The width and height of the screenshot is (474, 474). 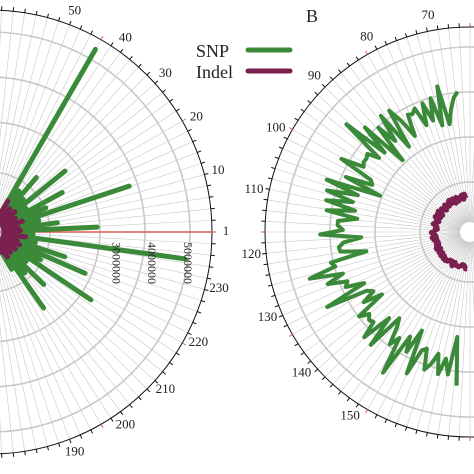 I want to click on panel-b-angular-tick-label: 140, so click(x=302, y=371).